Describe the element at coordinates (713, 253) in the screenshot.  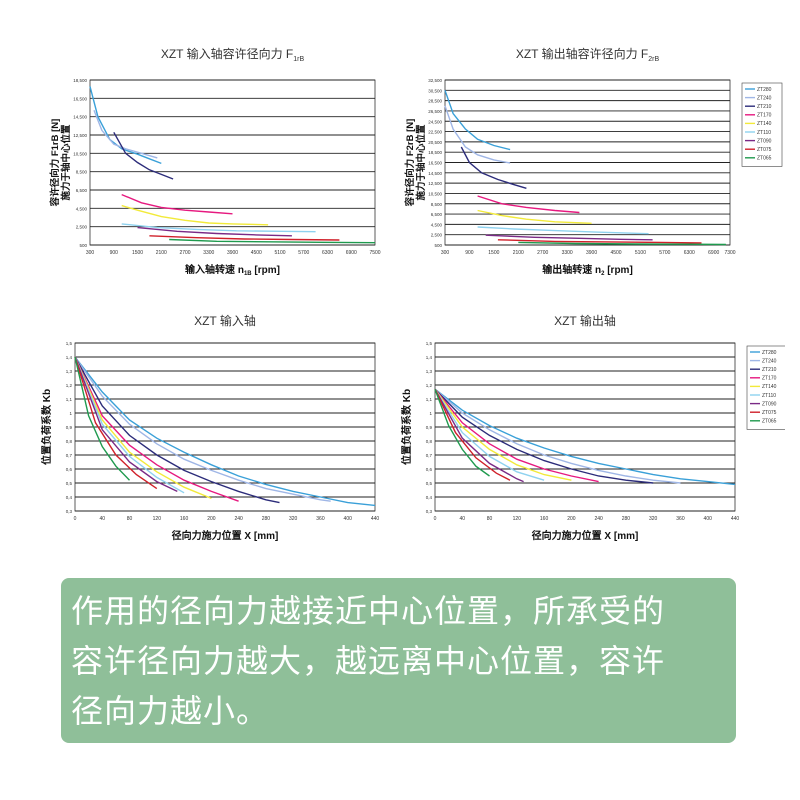
I see `x-tick-label: 6900` at that location.